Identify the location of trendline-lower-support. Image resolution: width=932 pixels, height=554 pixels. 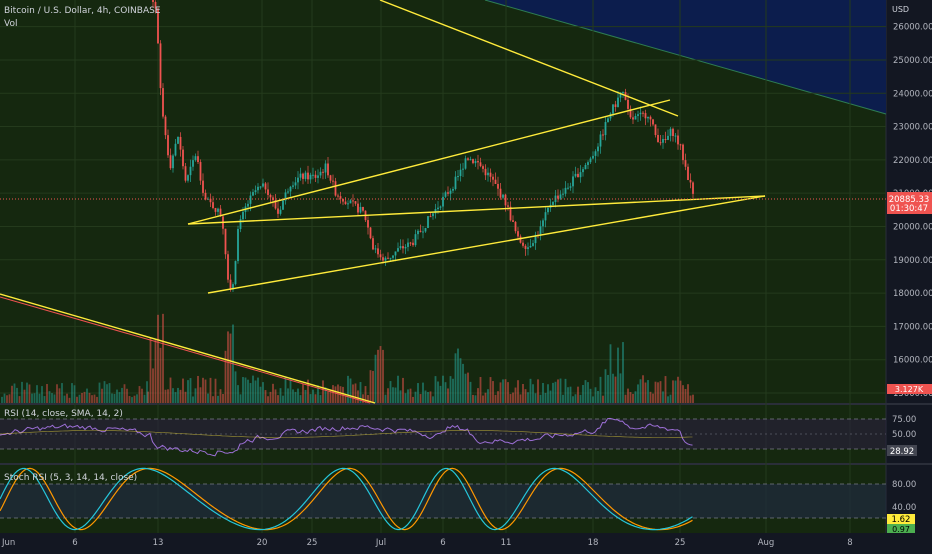
(476, 210).